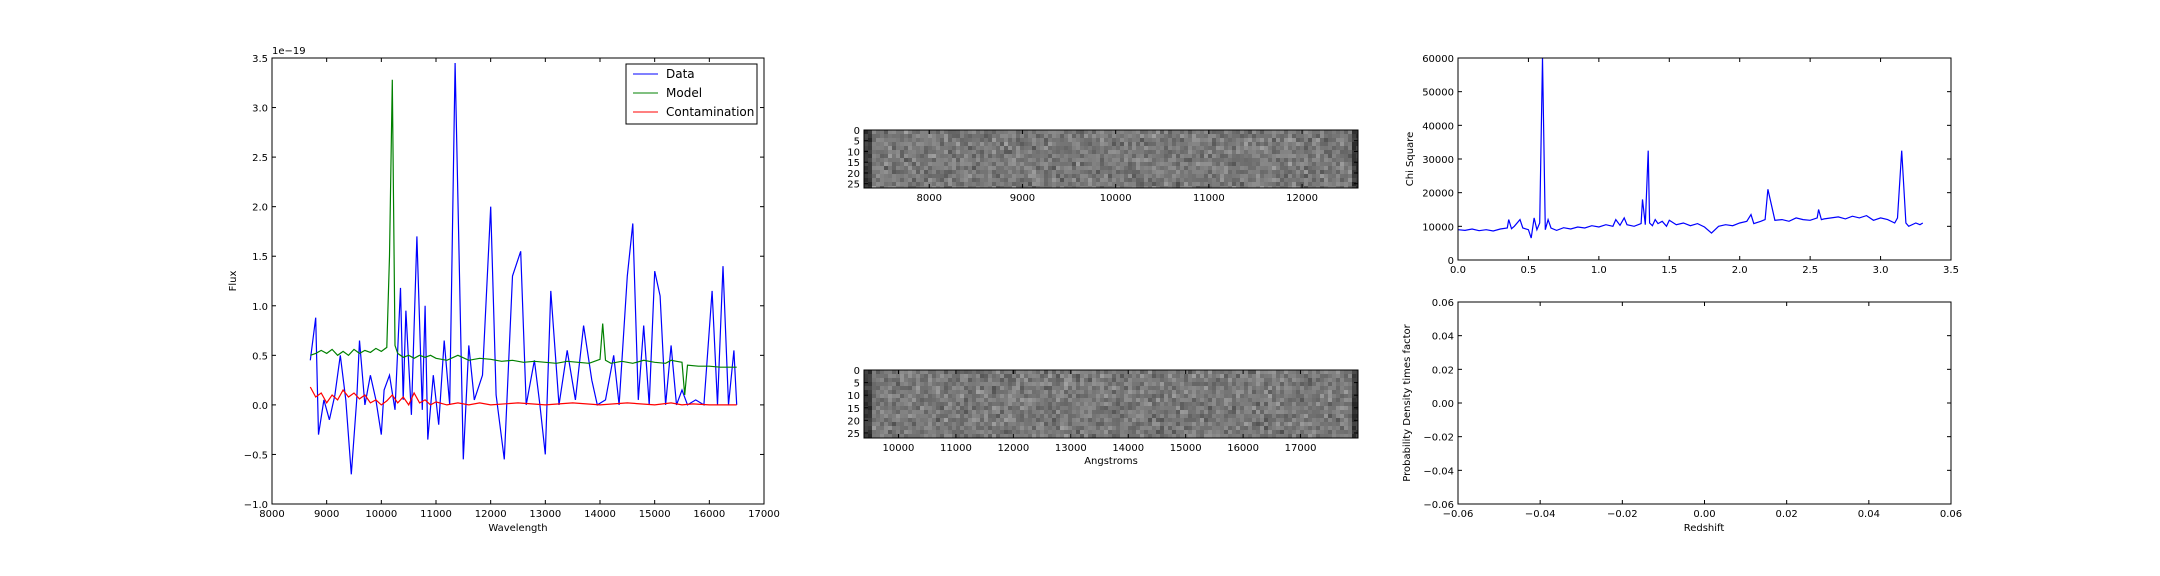  What do you see at coordinates (1704, 159) in the screenshot?
I see `chisq-axes-frame` at bounding box center [1704, 159].